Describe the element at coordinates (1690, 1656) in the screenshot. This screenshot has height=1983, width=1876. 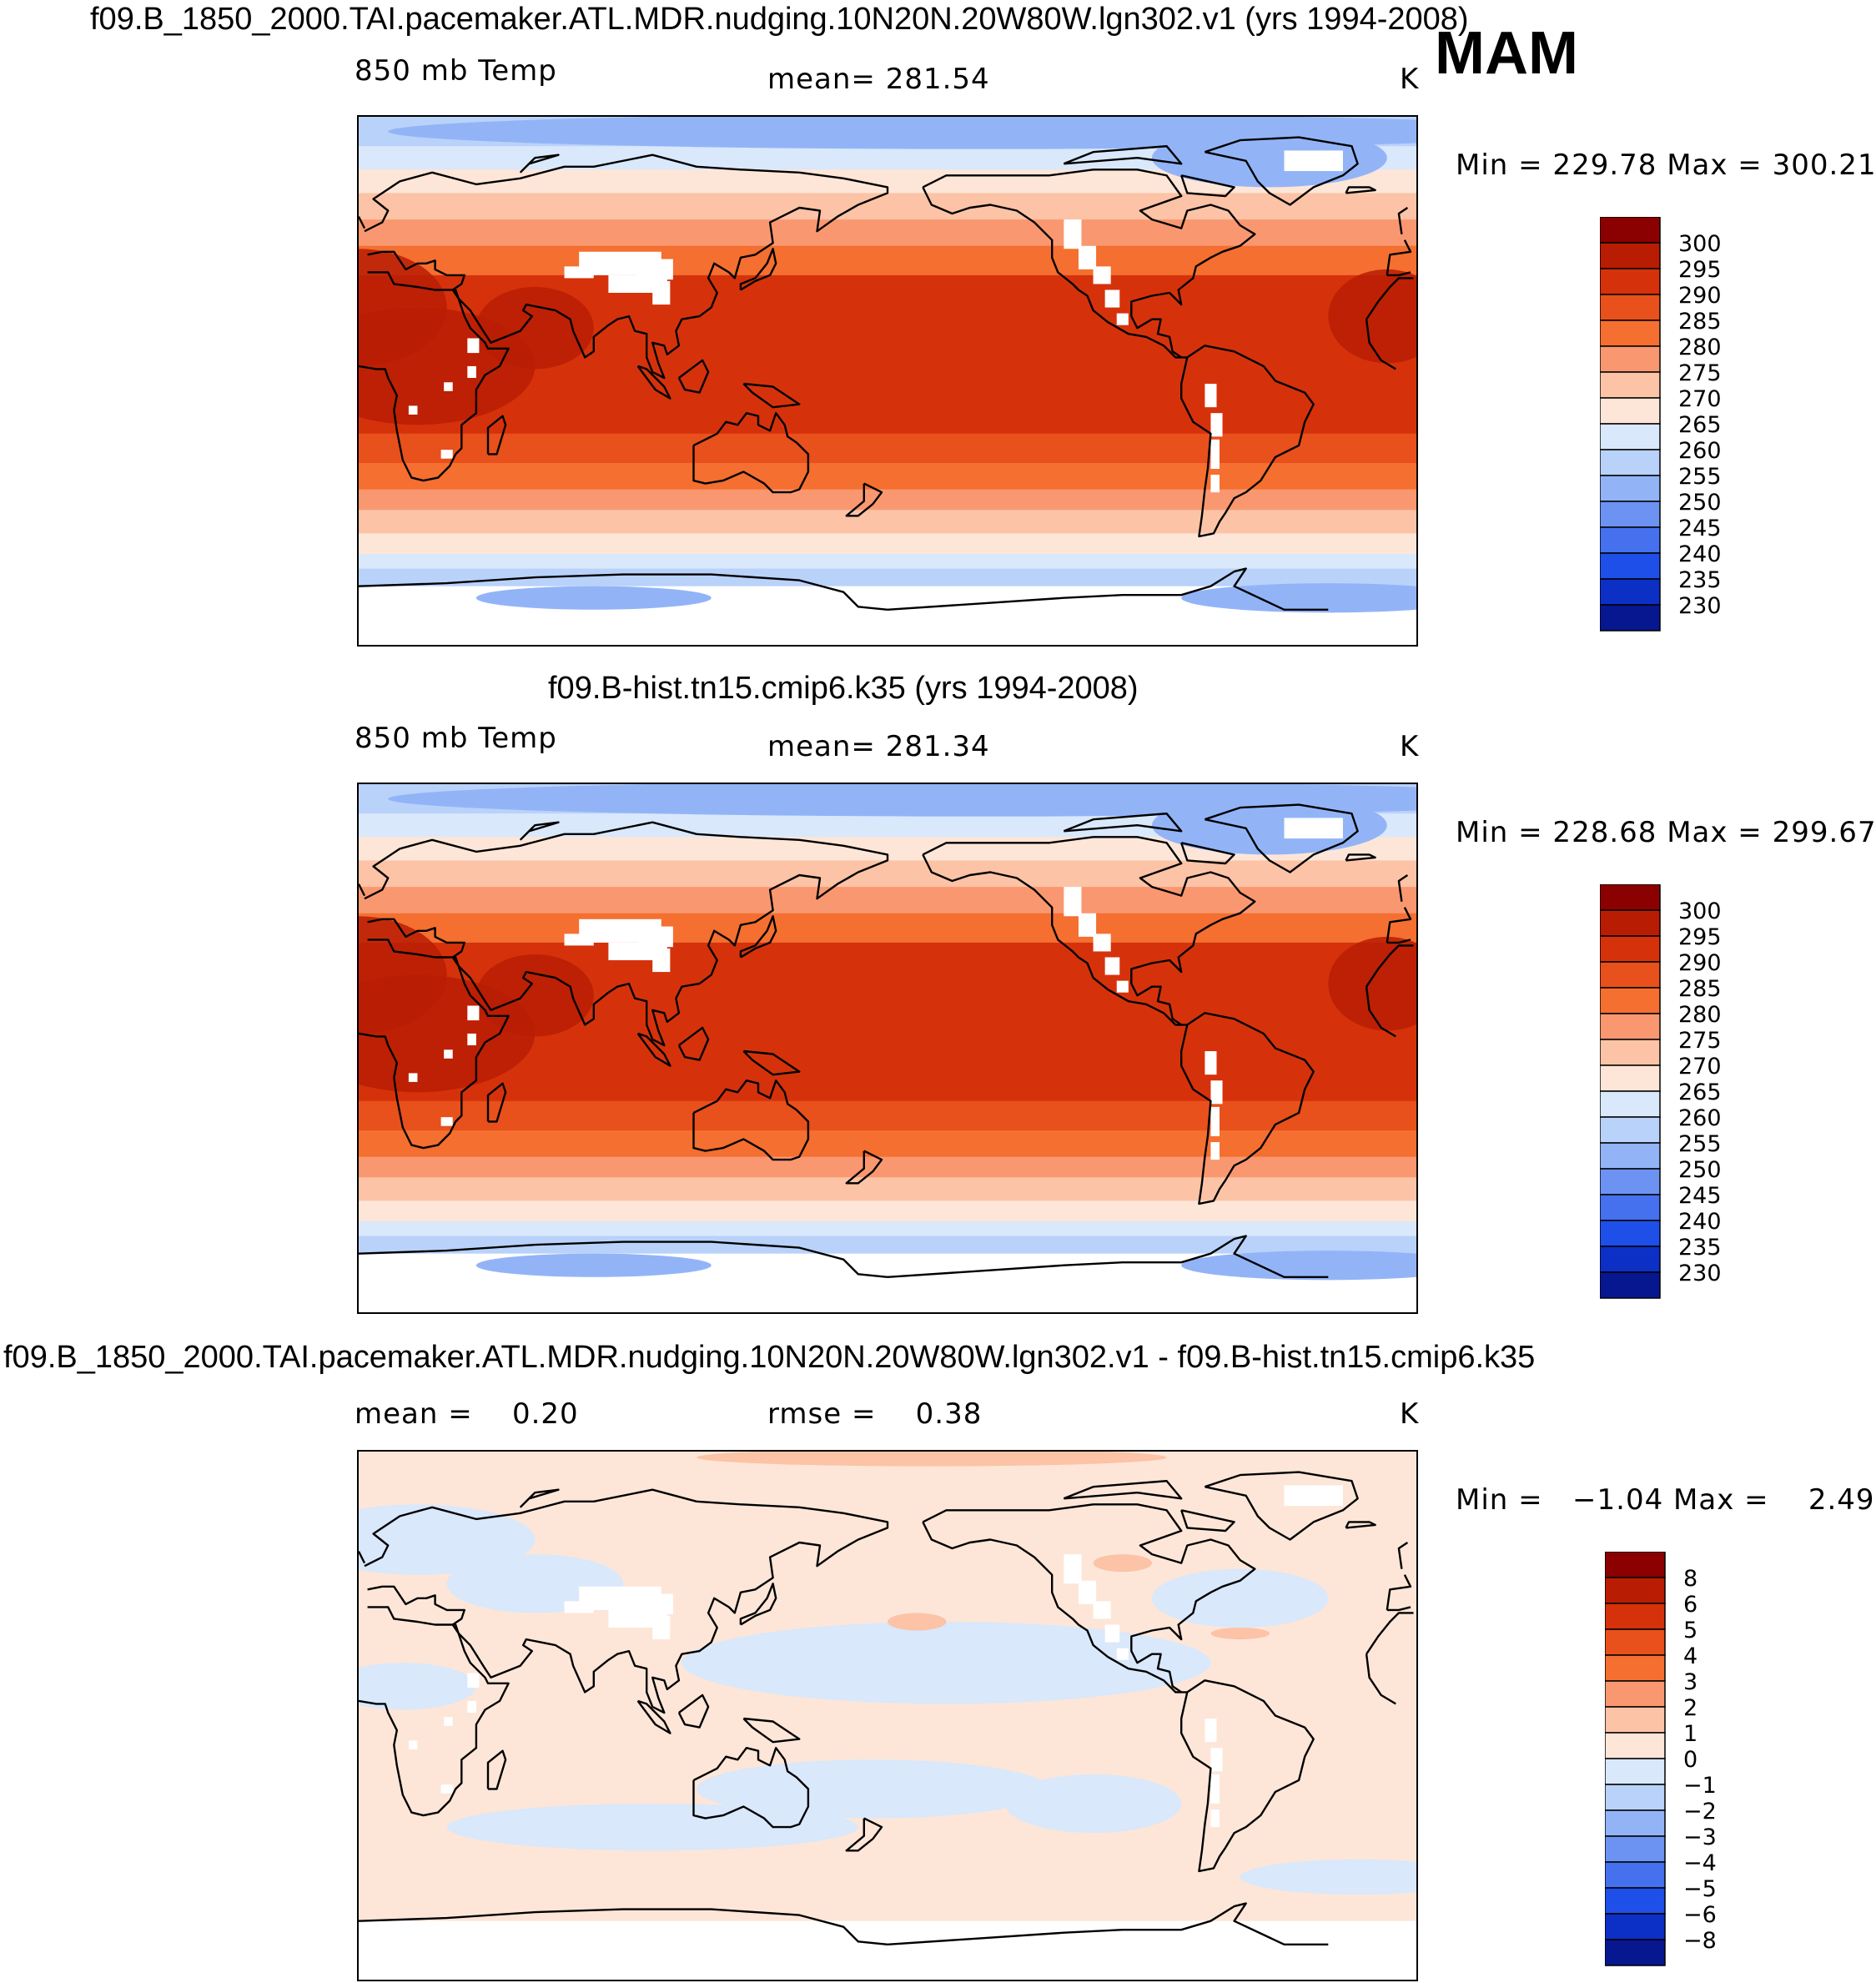
I see `colorbar-tick-label: 4` at that location.